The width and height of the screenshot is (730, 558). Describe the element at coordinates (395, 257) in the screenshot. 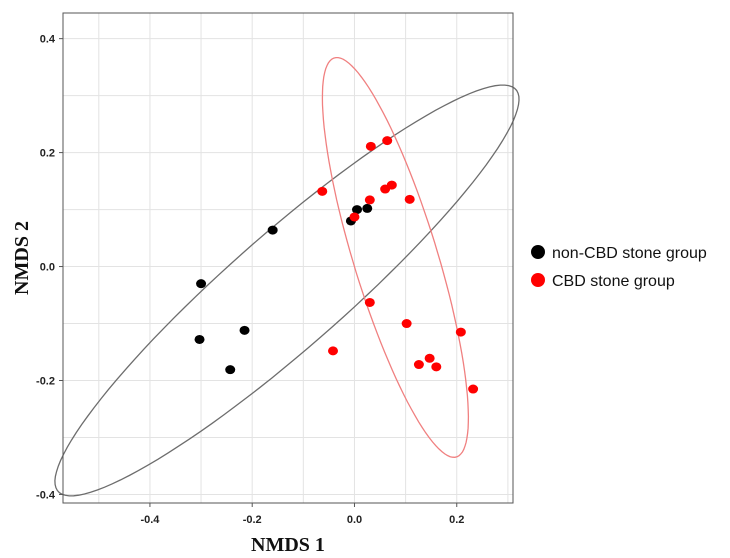

I see `ellipse-cbd-stone-group-ellipse` at that location.